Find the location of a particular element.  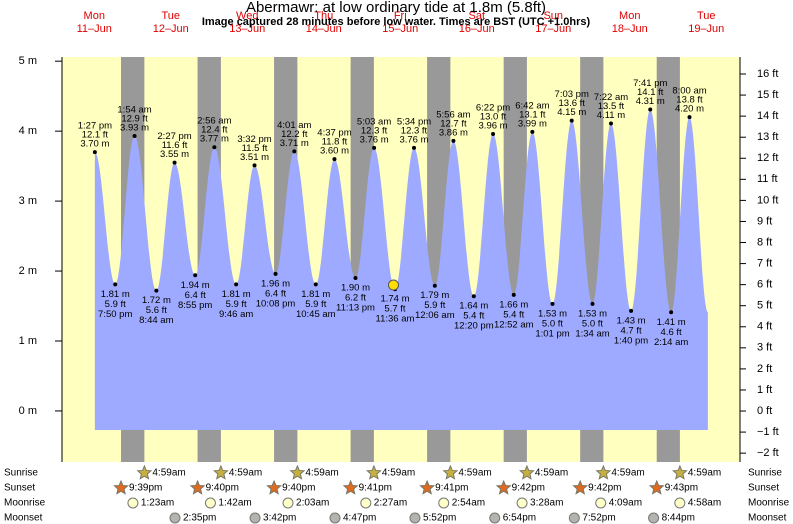

y2-tick-label: 8 ft is located at coordinates (764, 242).